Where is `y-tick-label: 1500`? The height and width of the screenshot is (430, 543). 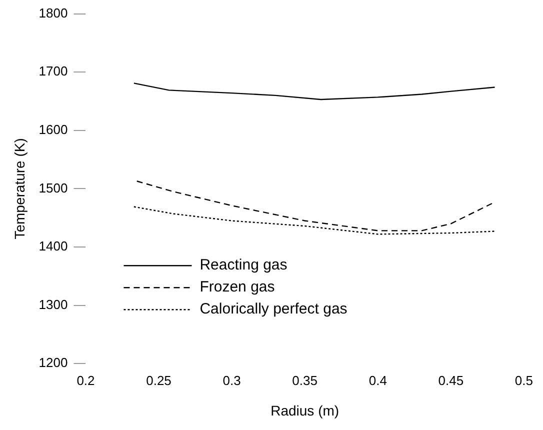 y-tick-label: 1500 is located at coordinates (53, 188).